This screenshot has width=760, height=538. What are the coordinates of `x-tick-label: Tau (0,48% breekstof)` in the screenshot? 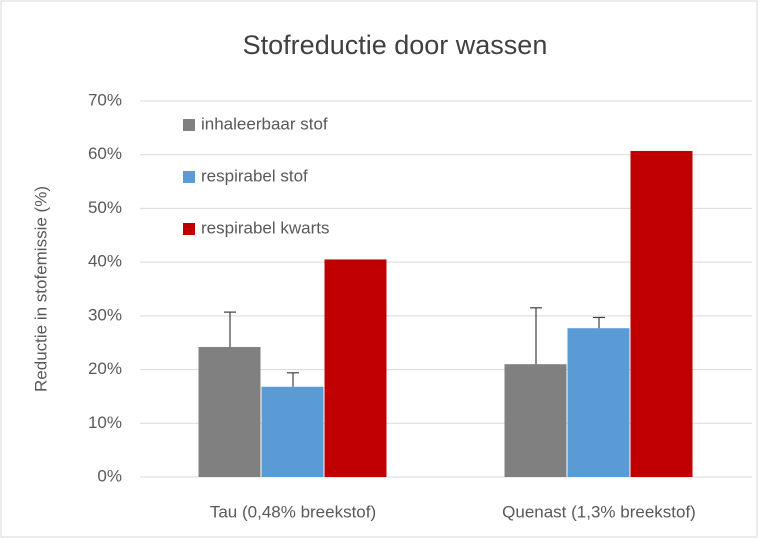 It's located at (293, 511).